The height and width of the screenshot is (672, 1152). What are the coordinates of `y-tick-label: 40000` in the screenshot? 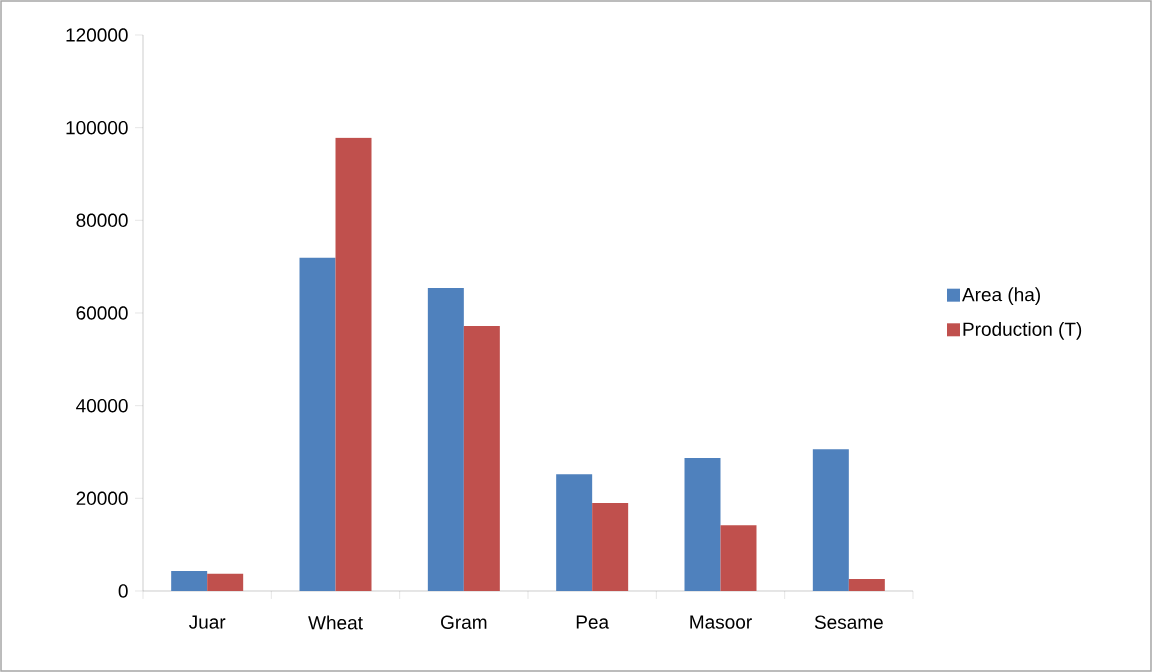 It's located at (102, 405).